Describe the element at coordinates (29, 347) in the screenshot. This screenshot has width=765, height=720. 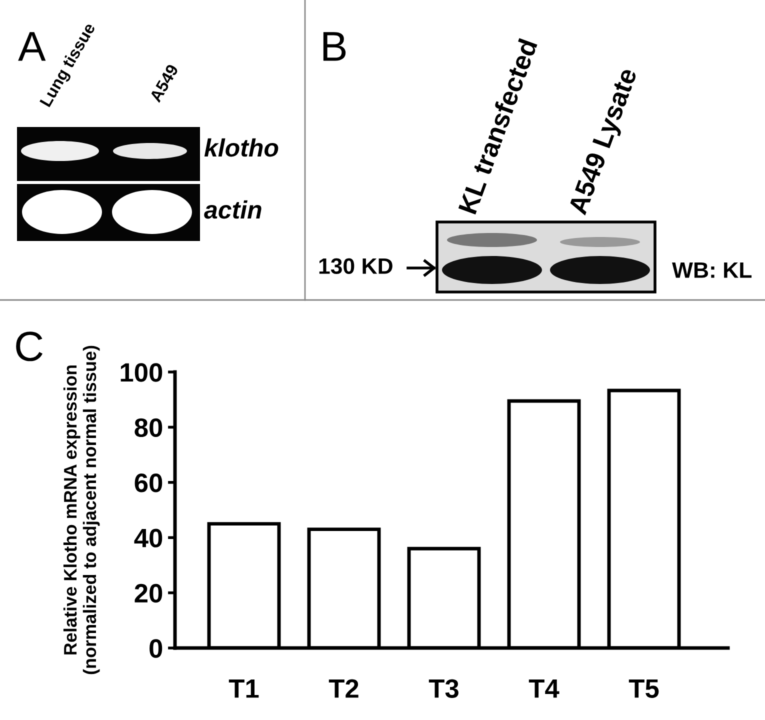
I see `text: C` at that location.